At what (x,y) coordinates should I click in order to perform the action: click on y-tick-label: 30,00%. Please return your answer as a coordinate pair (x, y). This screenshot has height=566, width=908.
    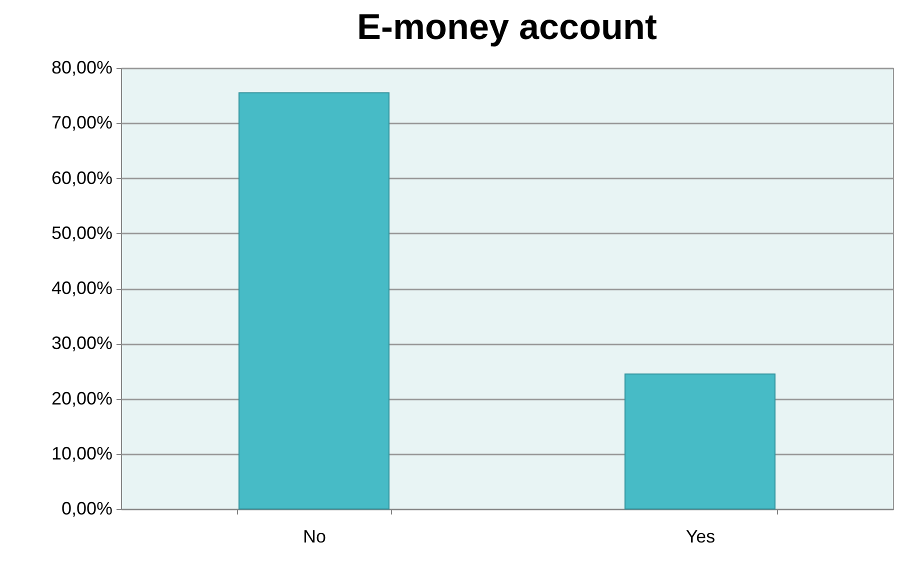
    Looking at the image, I should click on (81, 343).